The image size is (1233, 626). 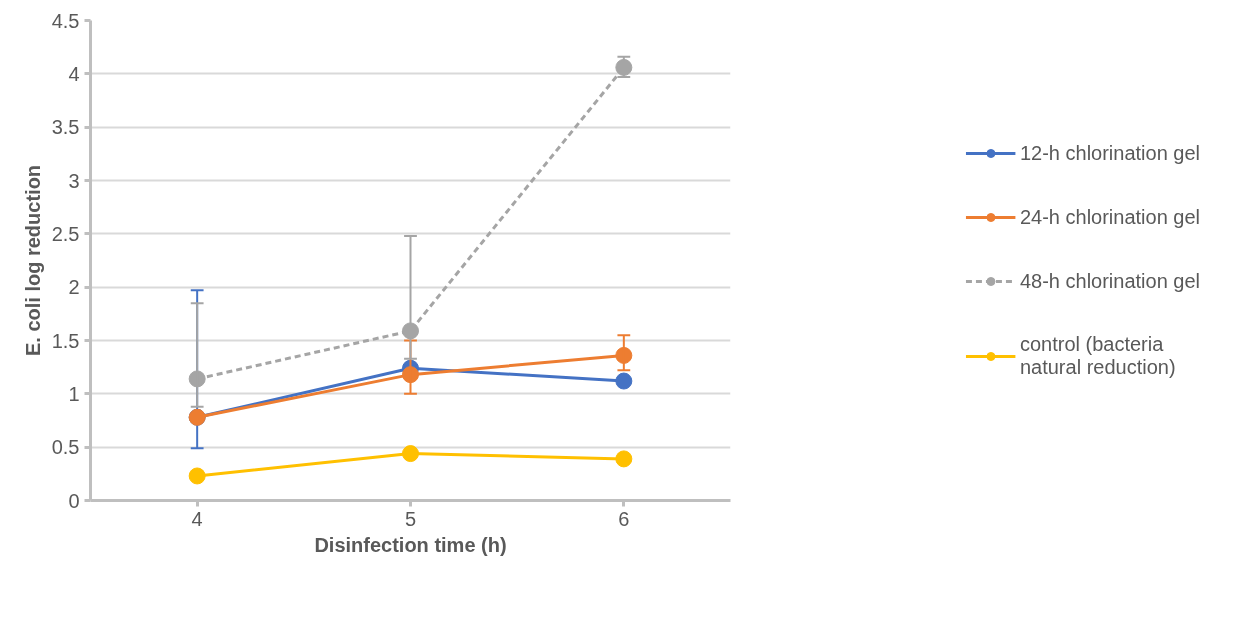 I want to click on y-tick-label: 3.5, so click(x=65, y=127).